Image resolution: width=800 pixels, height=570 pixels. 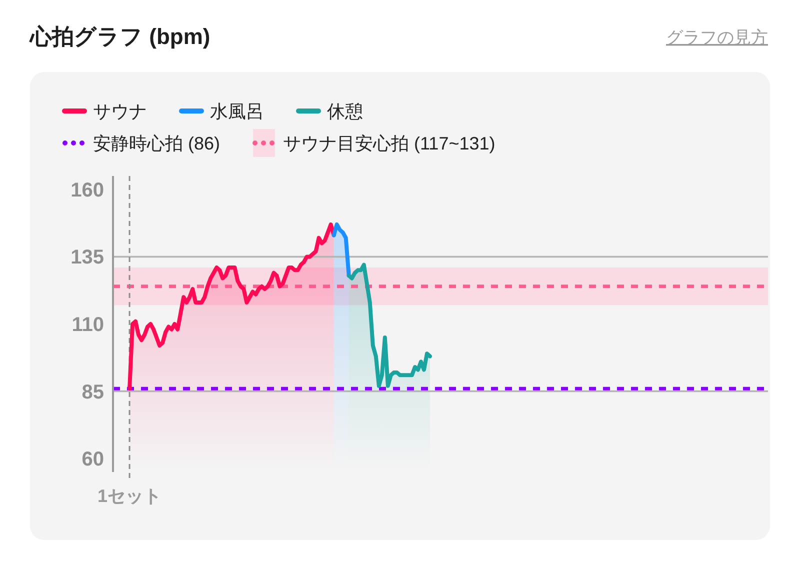 What do you see at coordinates (345, 112) in the screenshot?
I see `legend-label: 休憩` at bounding box center [345, 112].